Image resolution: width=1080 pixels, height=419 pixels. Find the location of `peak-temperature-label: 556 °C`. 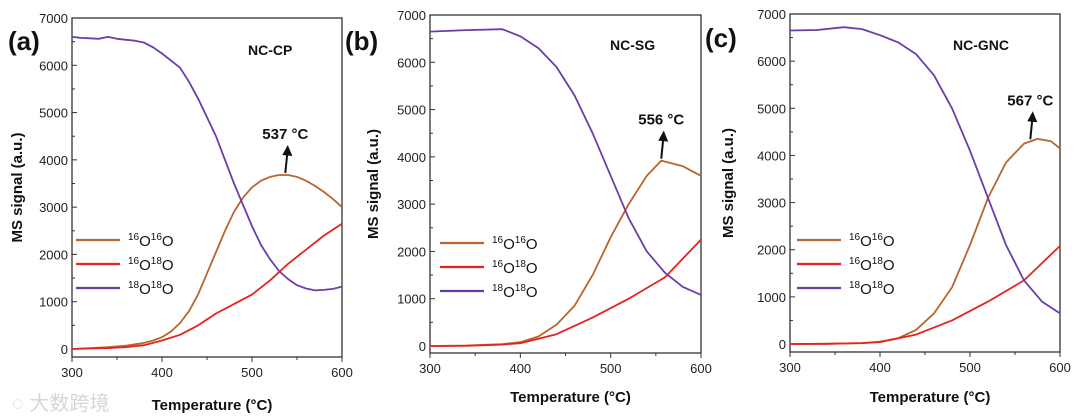

peak-temperature-label: 556 °C is located at coordinates (661, 120).